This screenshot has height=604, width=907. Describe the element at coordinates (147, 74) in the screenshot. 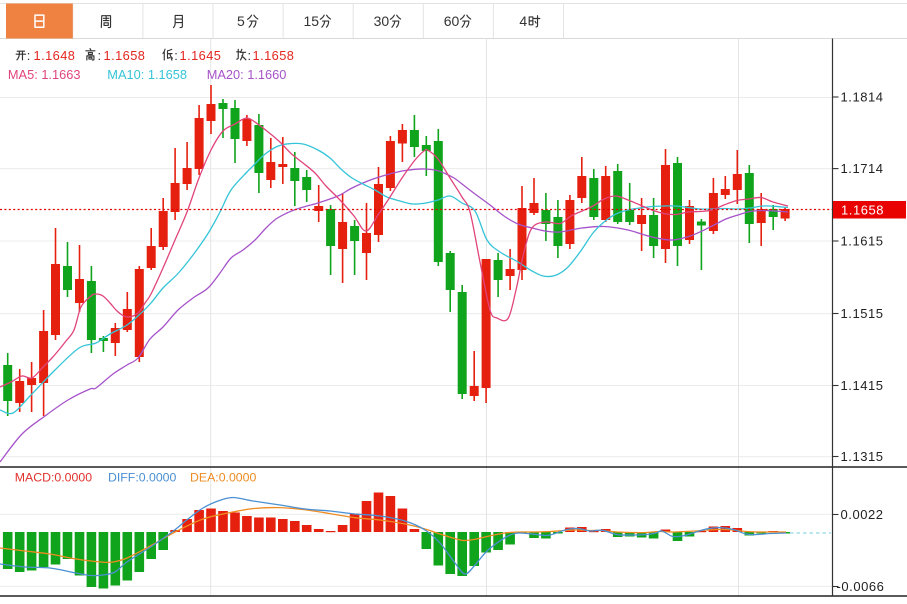

I see `svg-text: MA10: 1.1658` at that location.